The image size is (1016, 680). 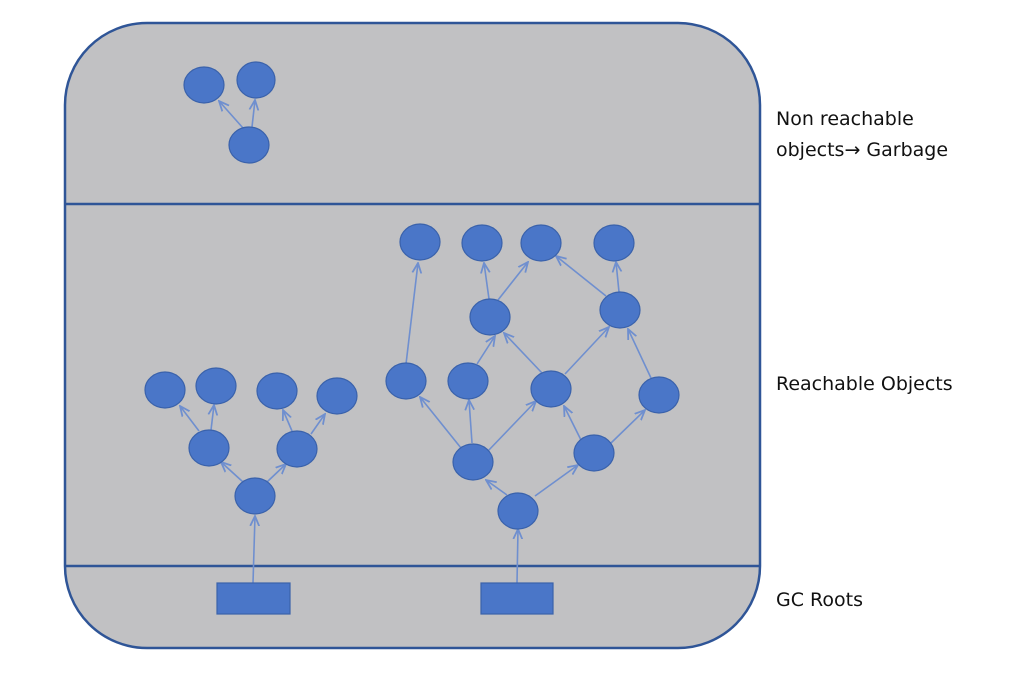 What do you see at coordinates (862, 150) in the screenshot?
I see `garbage-label-line-2: objects→ Garbage` at bounding box center [862, 150].